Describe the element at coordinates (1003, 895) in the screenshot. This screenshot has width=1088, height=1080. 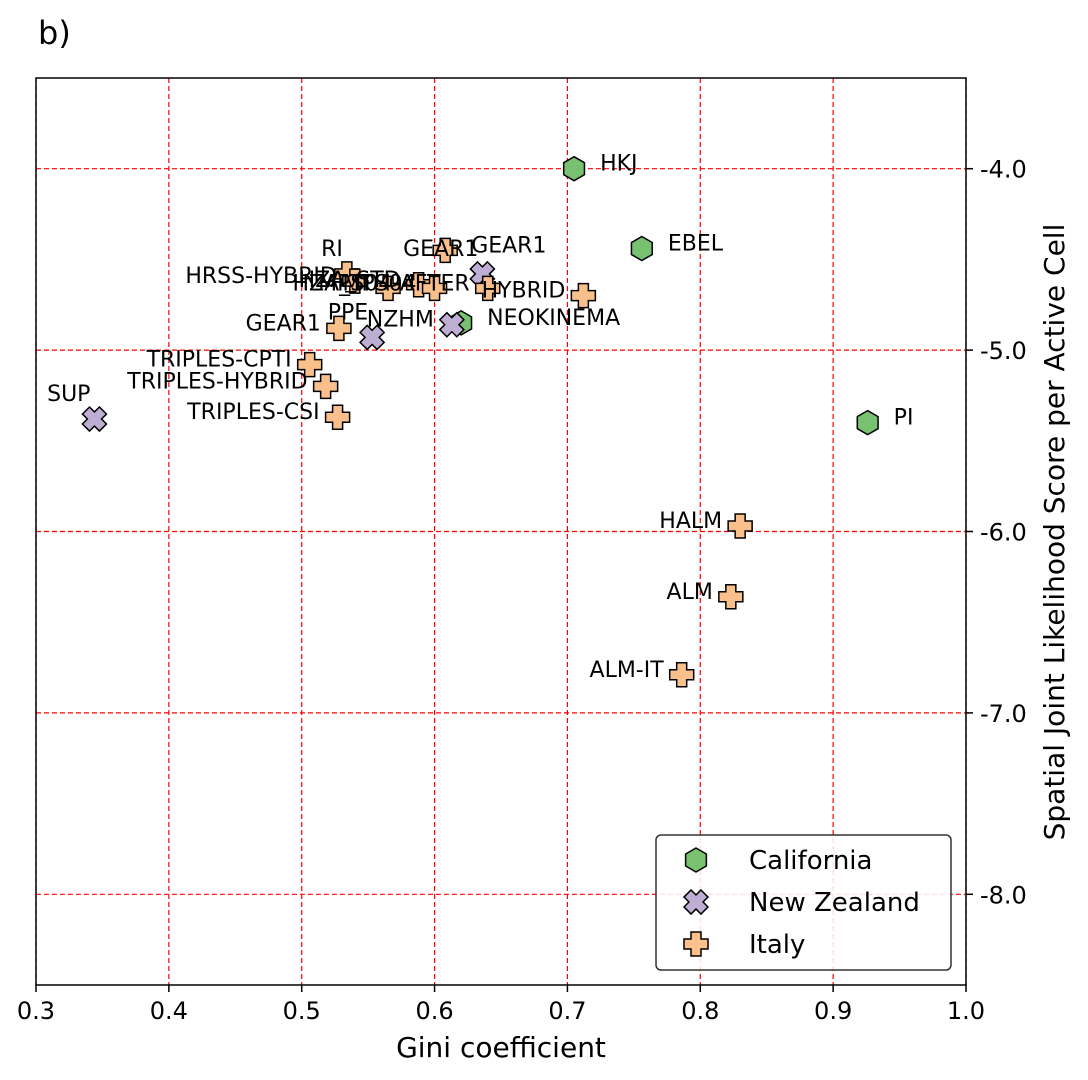
I see `y-tick-label: -8.0` at that location.